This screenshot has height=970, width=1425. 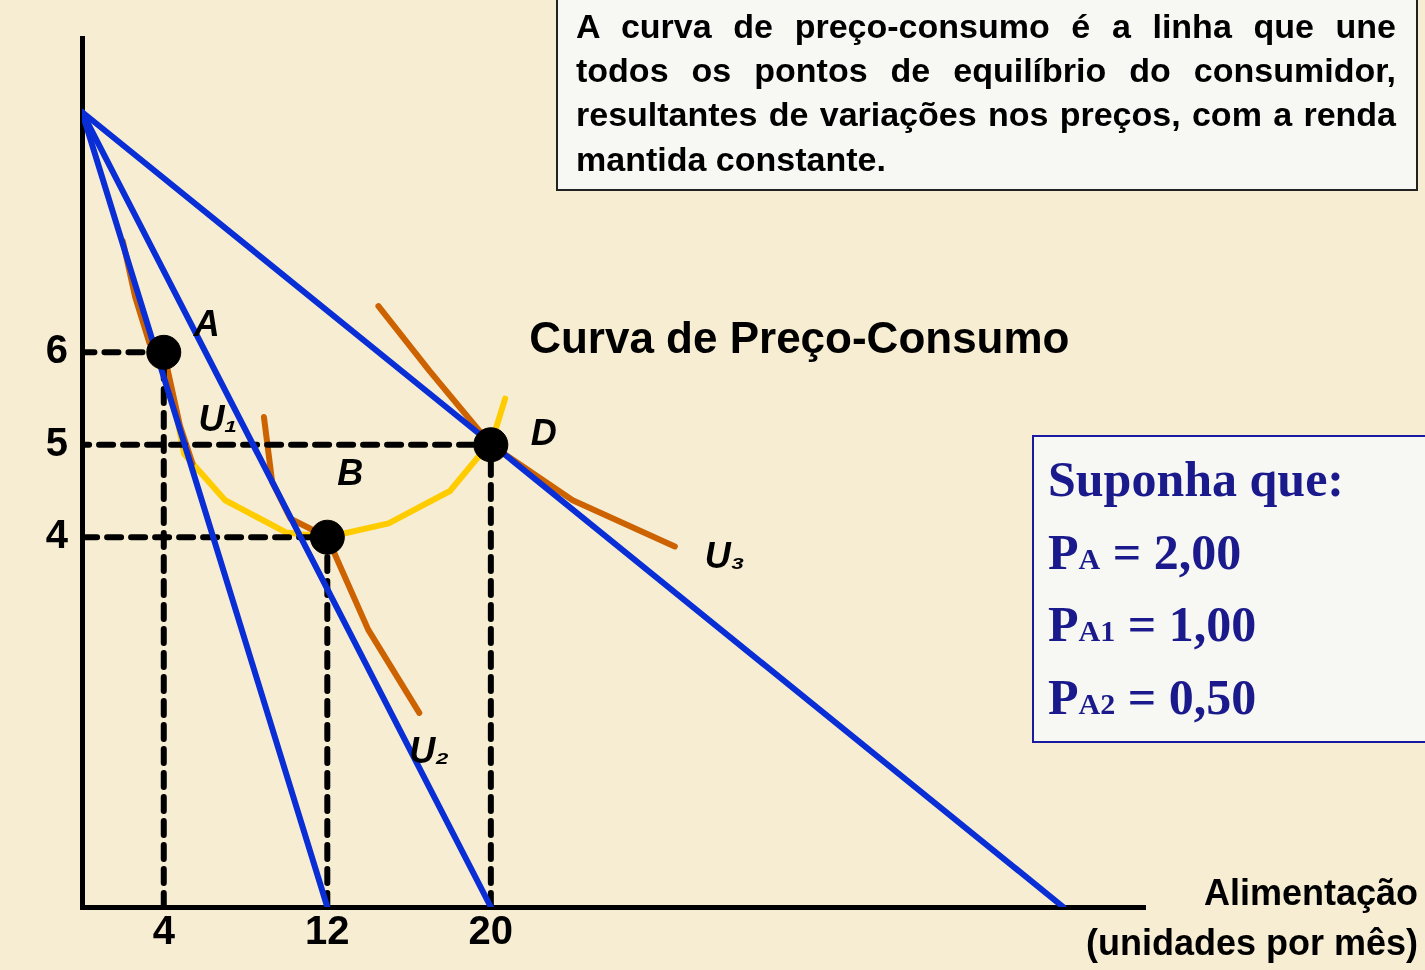 I want to click on x-axis-title: Alimentação (unidades por mês), so click(x=1251, y=917).